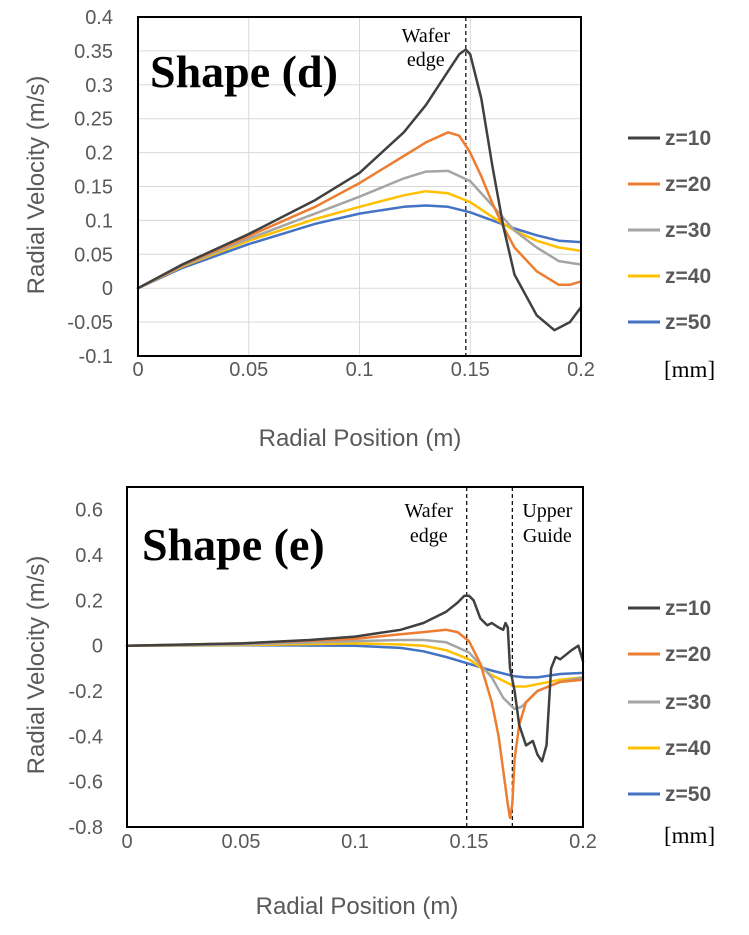 The height and width of the screenshot is (935, 749). What do you see at coordinates (547, 536) in the screenshot?
I see `annotation-upper-guide-line2: Guide` at bounding box center [547, 536].